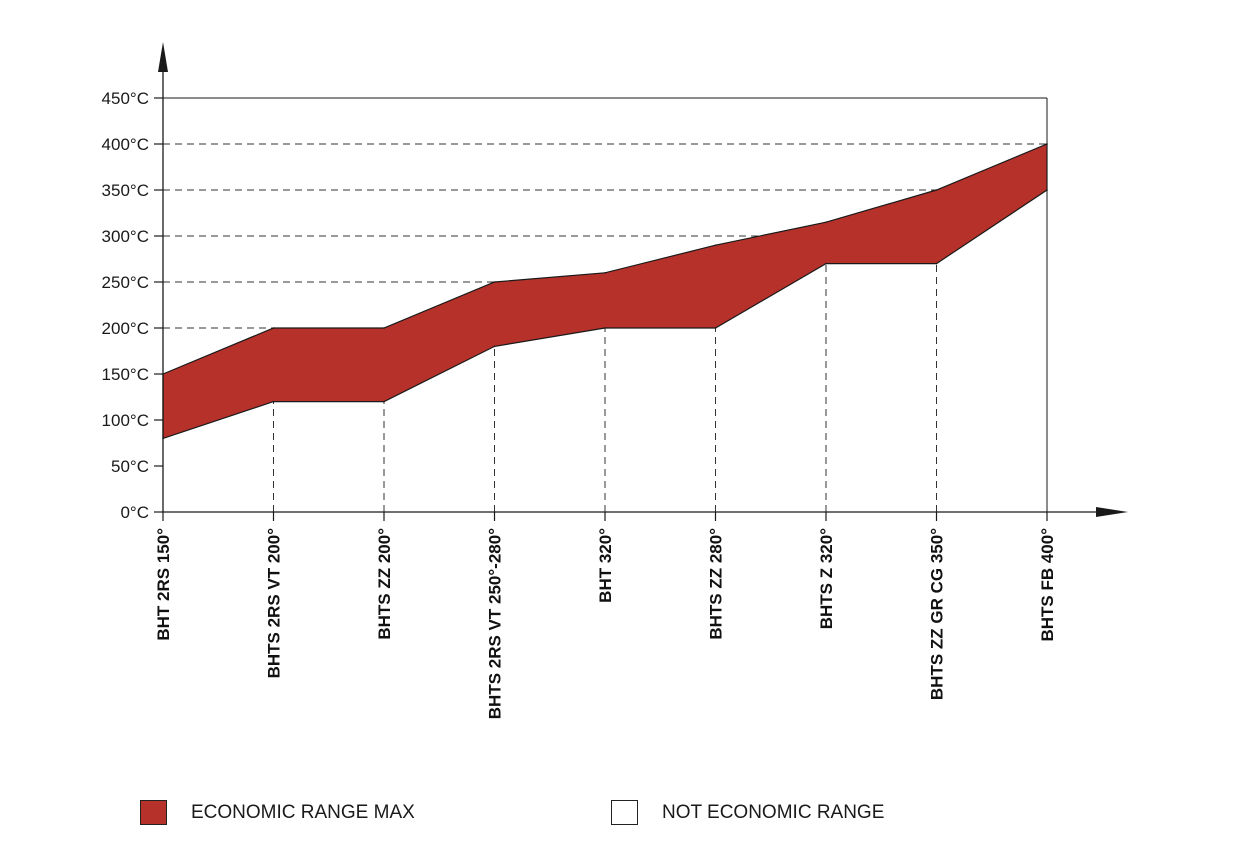  I want to click on y-tick-label-0: 0°C, so click(134, 512).